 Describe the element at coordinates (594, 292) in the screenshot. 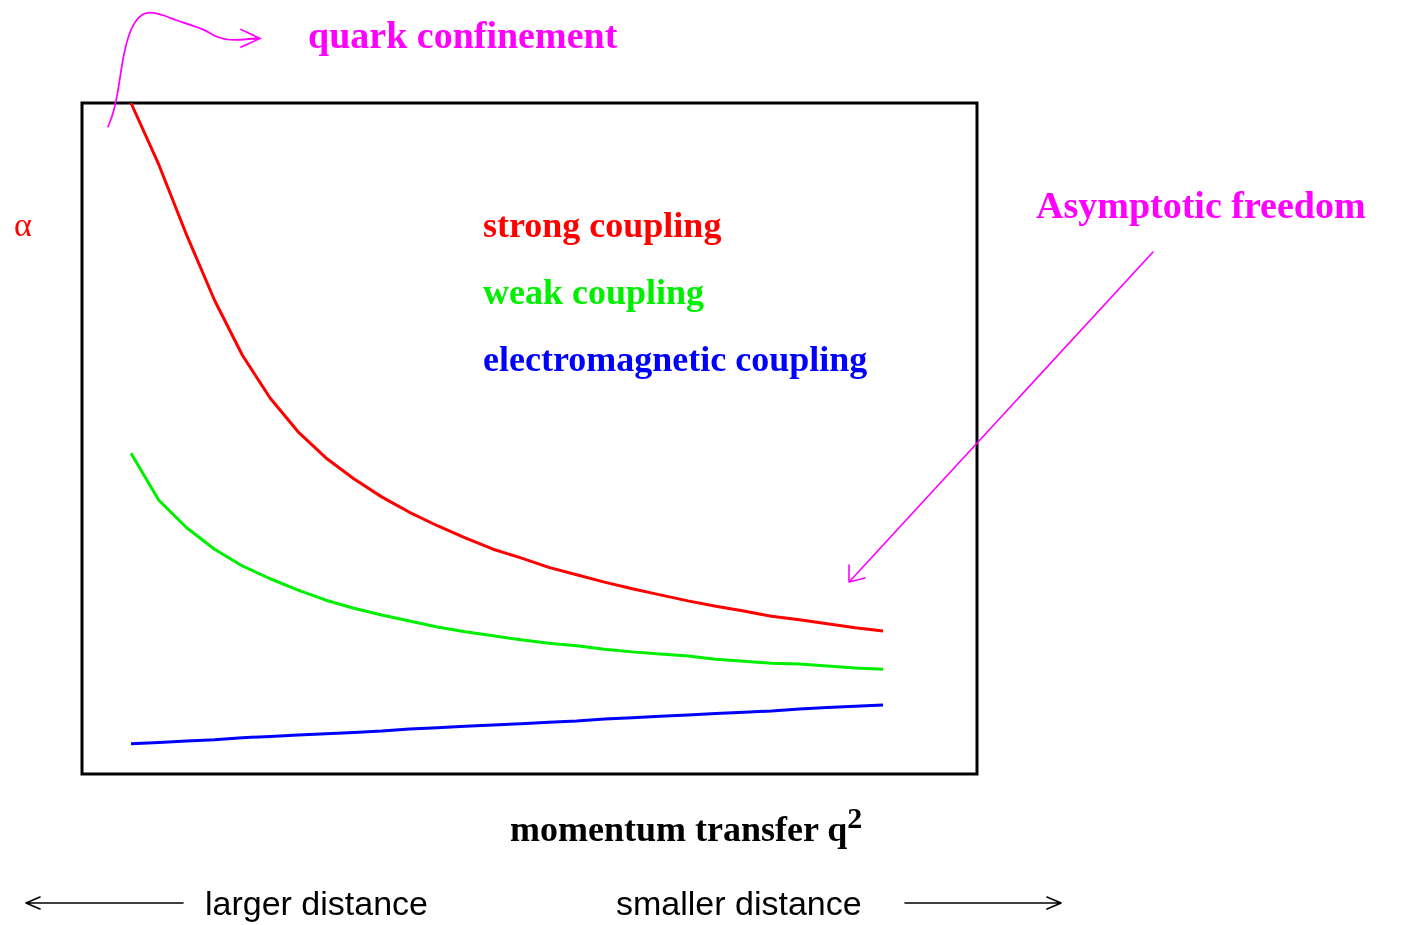

I see `text: weak coupling` at that location.